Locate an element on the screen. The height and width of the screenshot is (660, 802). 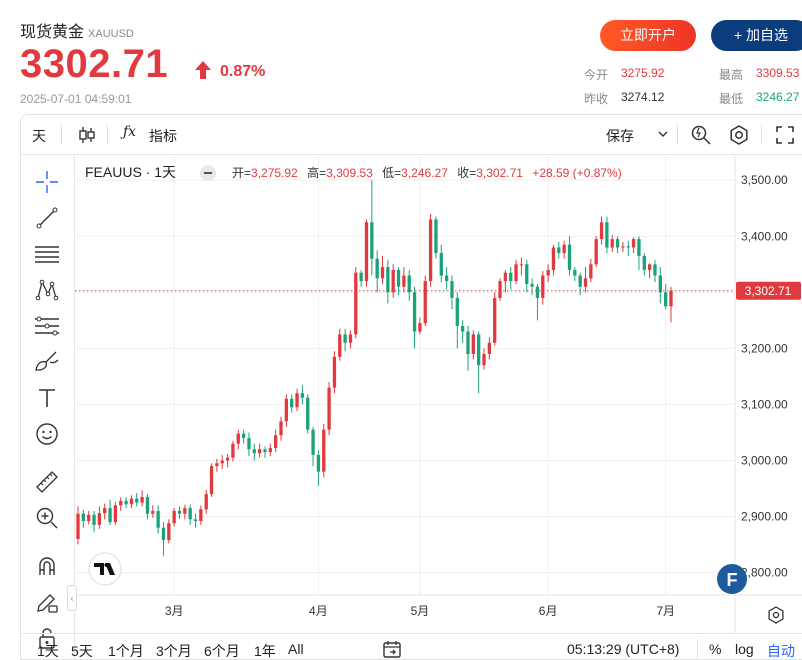
quick-search-icon is located at coordinates (701, 135).